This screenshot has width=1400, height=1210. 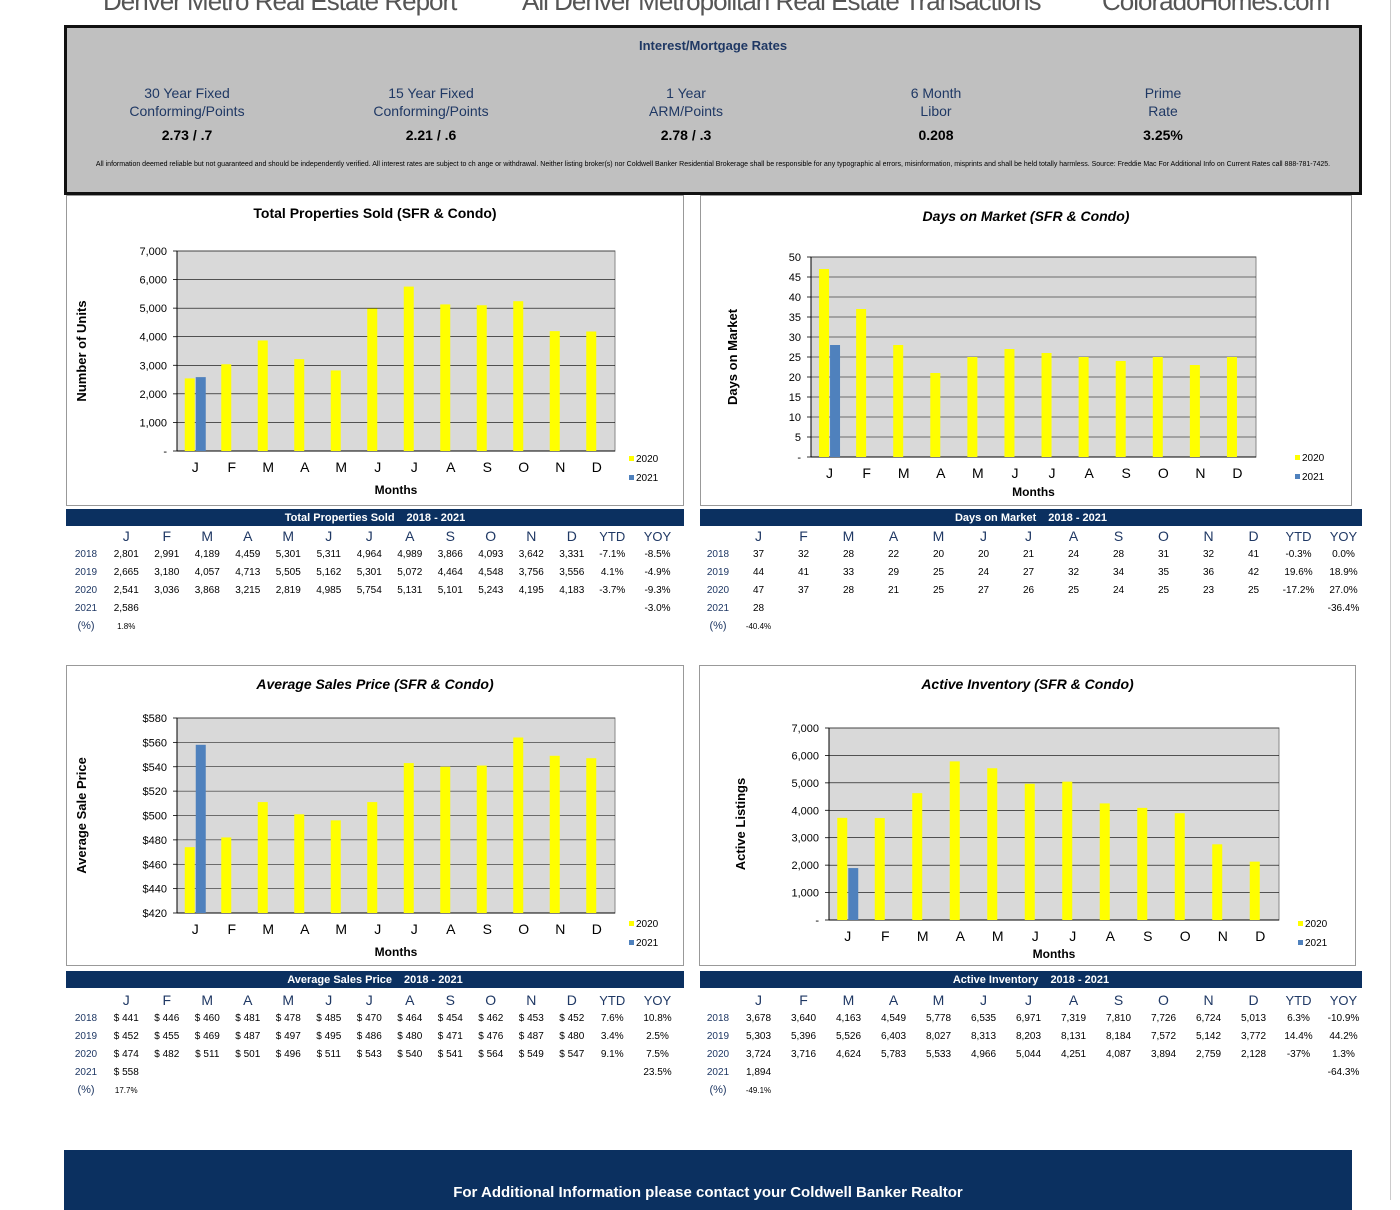 What do you see at coordinates (1073, 1054) in the screenshot?
I see `table-cell: 4,251` at bounding box center [1073, 1054].